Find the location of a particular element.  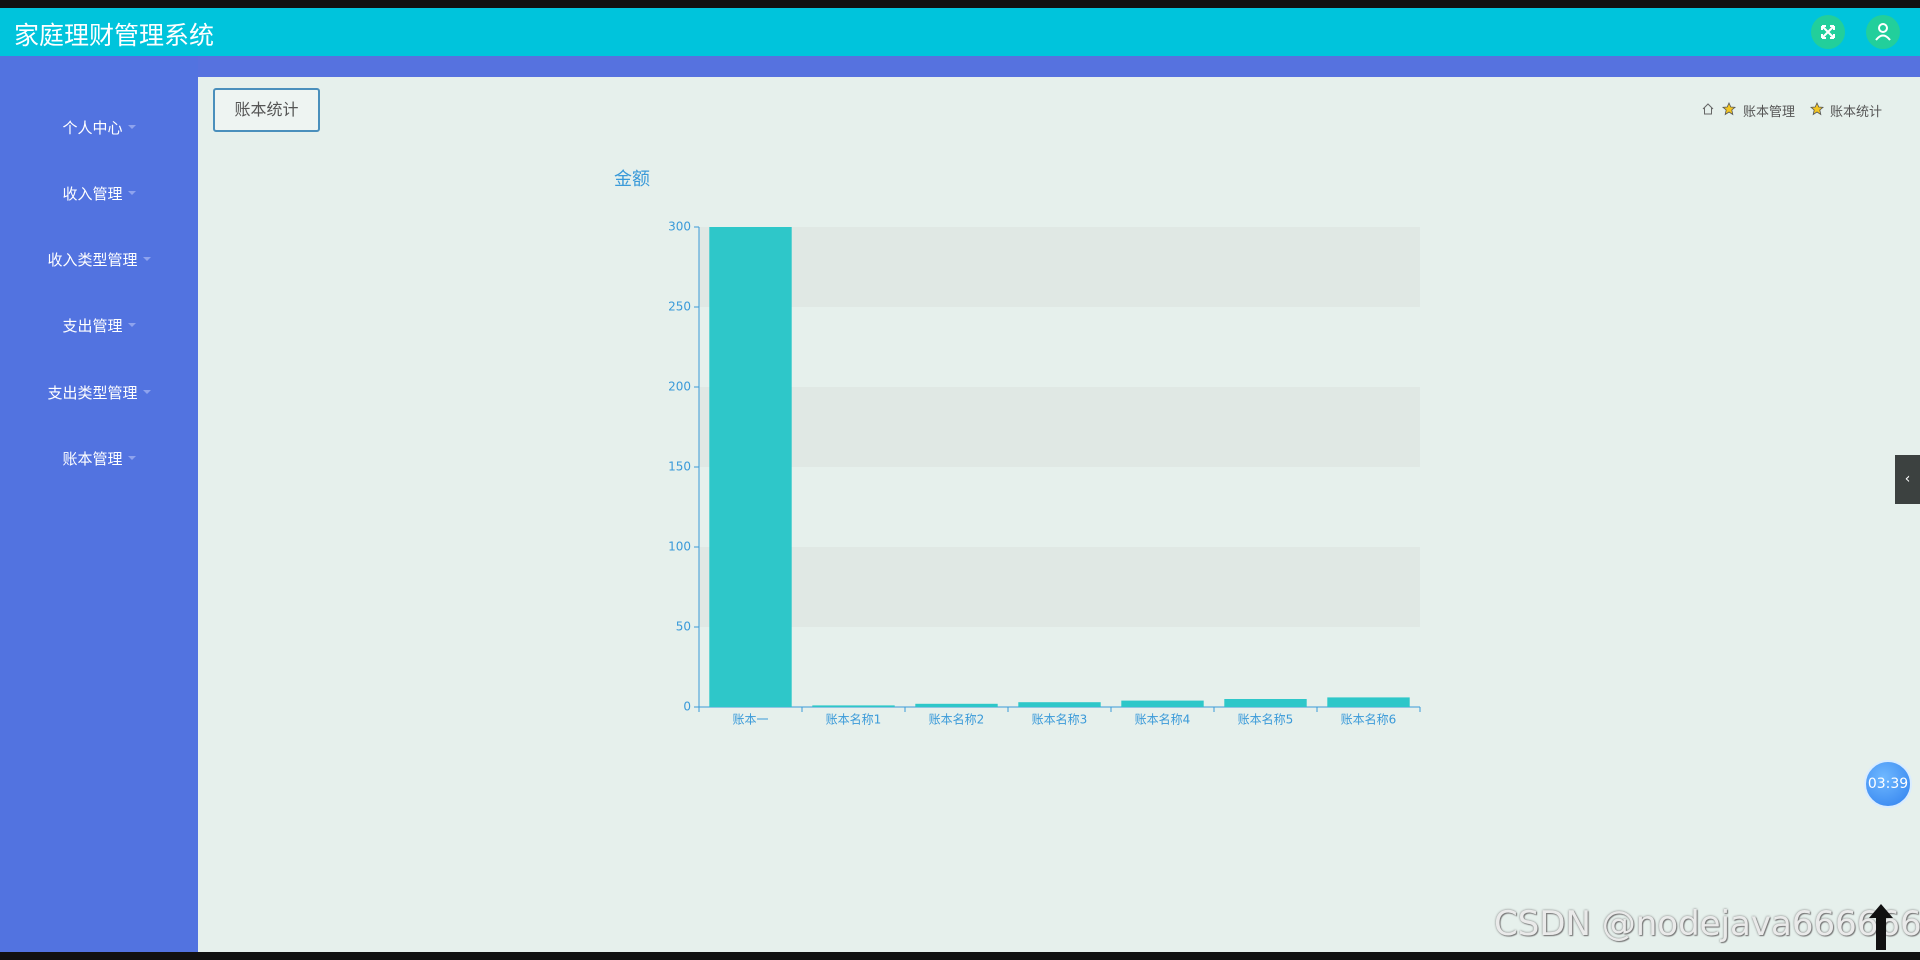

fullscreen-button is located at coordinates (1828, 32).